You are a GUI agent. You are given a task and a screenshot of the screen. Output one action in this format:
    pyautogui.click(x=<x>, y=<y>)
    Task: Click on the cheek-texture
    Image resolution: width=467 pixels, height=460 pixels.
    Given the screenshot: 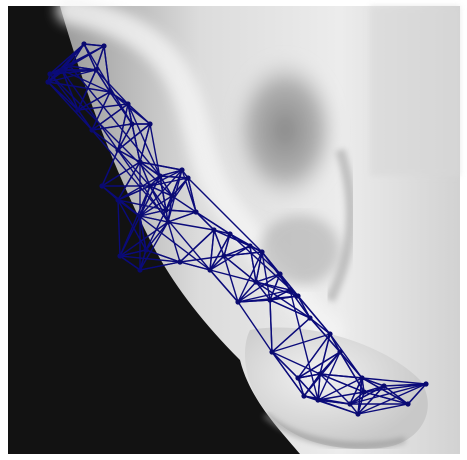 What is the action you would take?
    pyautogui.click(x=415, y=91)
    